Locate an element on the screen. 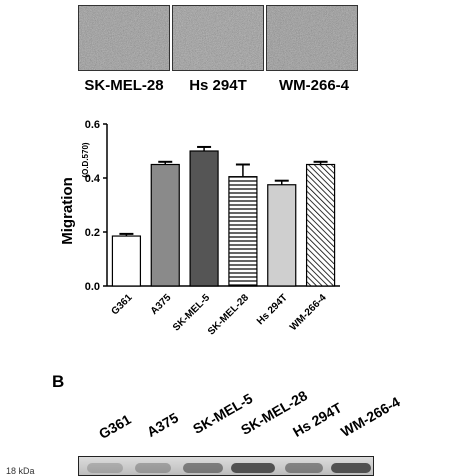  blot-lane-label-2: A375 is located at coordinates (162, 424).